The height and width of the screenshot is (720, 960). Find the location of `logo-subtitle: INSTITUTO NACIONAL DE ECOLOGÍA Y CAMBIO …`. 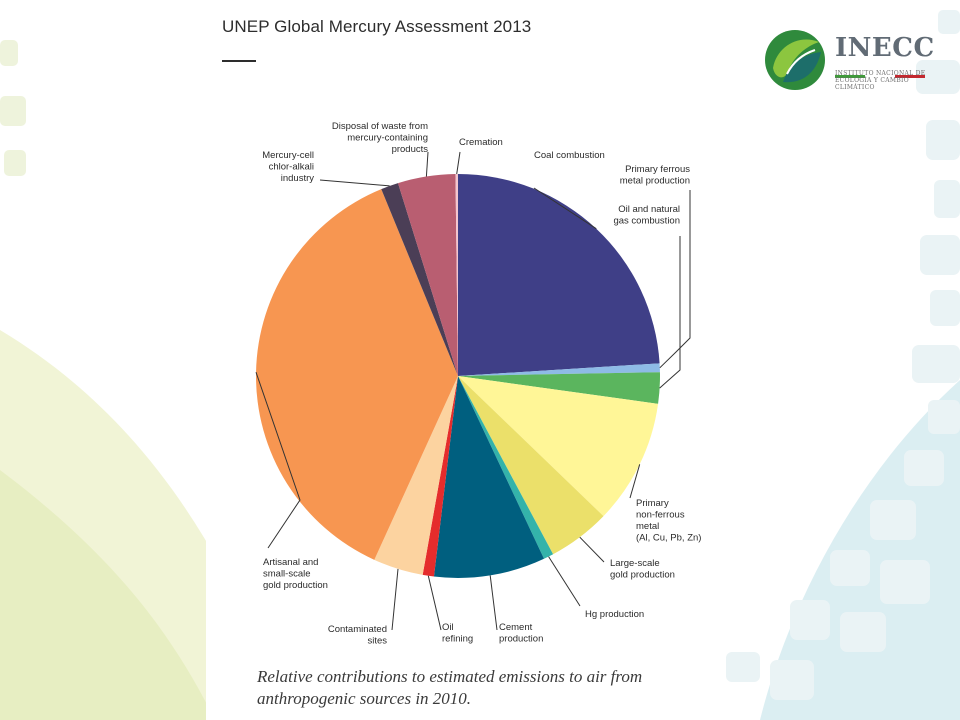

logo-subtitle: INSTITUTO NACIONAL DE ECOLOGÍA Y CAMBIO … is located at coordinates (880, 80).